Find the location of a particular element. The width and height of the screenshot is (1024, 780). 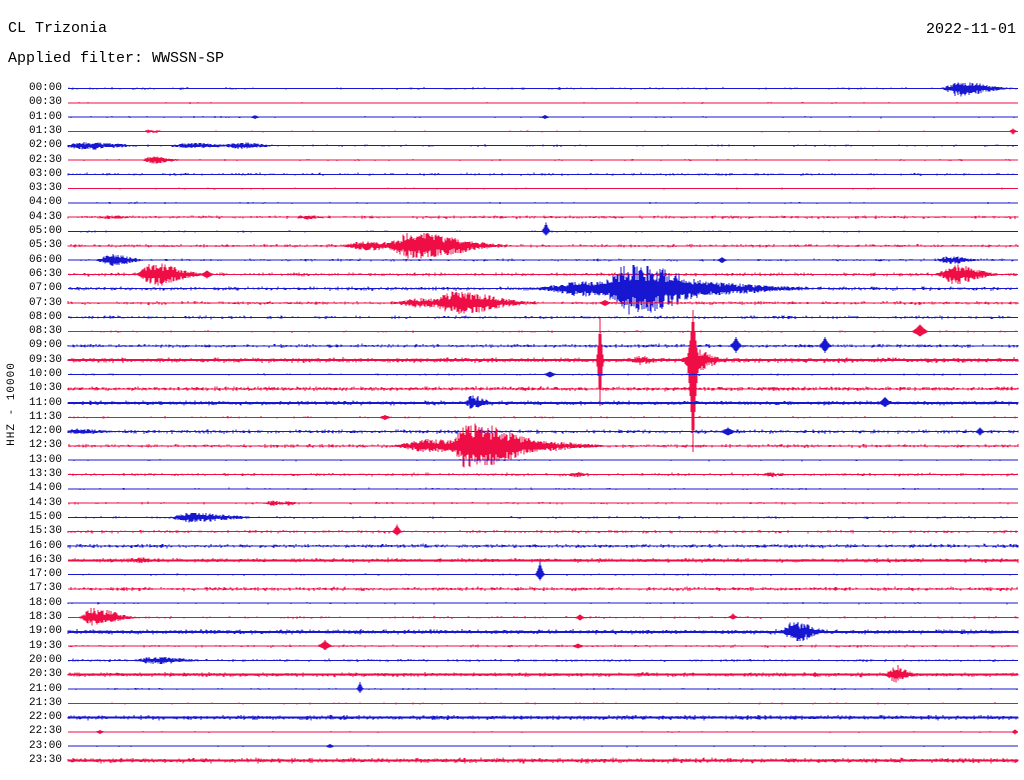

trace-row-02:30 is located at coordinates (543, 160).